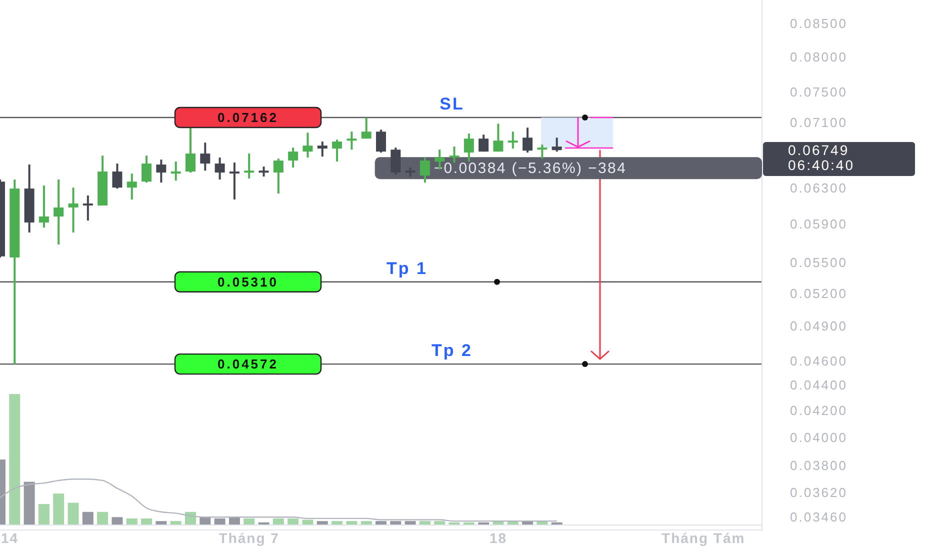  Describe the element at coordinates (819, 262) in the screenshot. I see `y-tick-label: 0.05500` at that location.